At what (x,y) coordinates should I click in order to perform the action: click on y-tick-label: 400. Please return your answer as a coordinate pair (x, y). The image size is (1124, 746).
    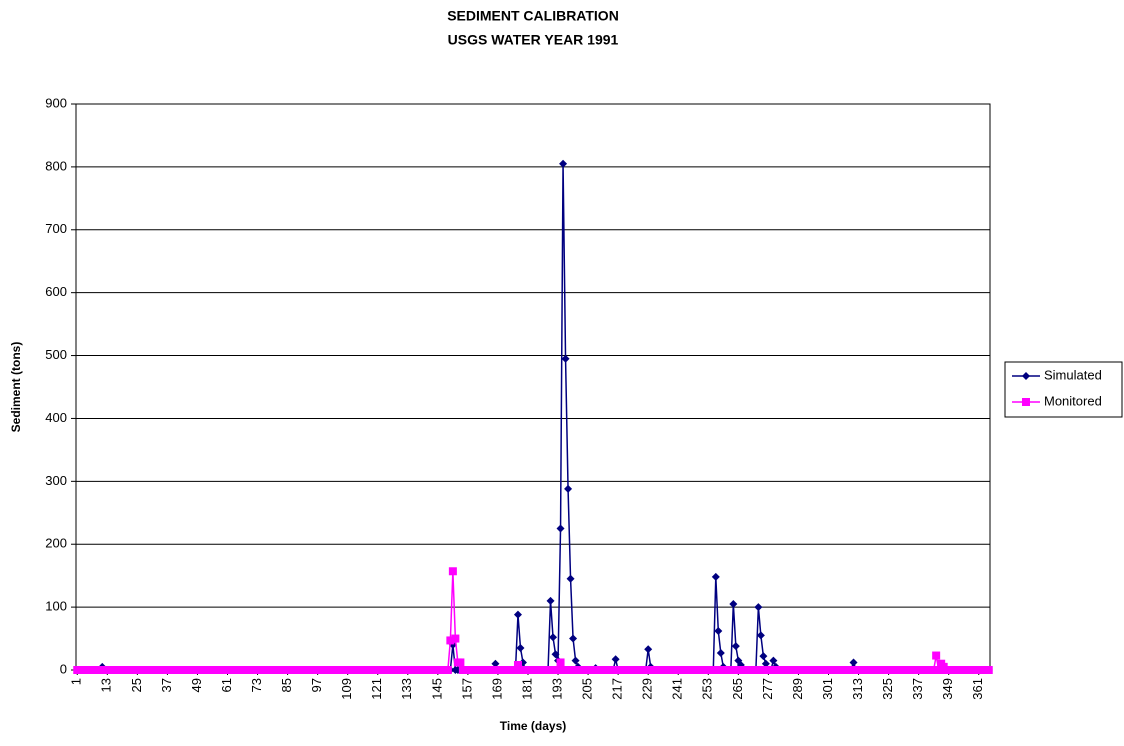
    Looking at the image, I should click on (56, 417).